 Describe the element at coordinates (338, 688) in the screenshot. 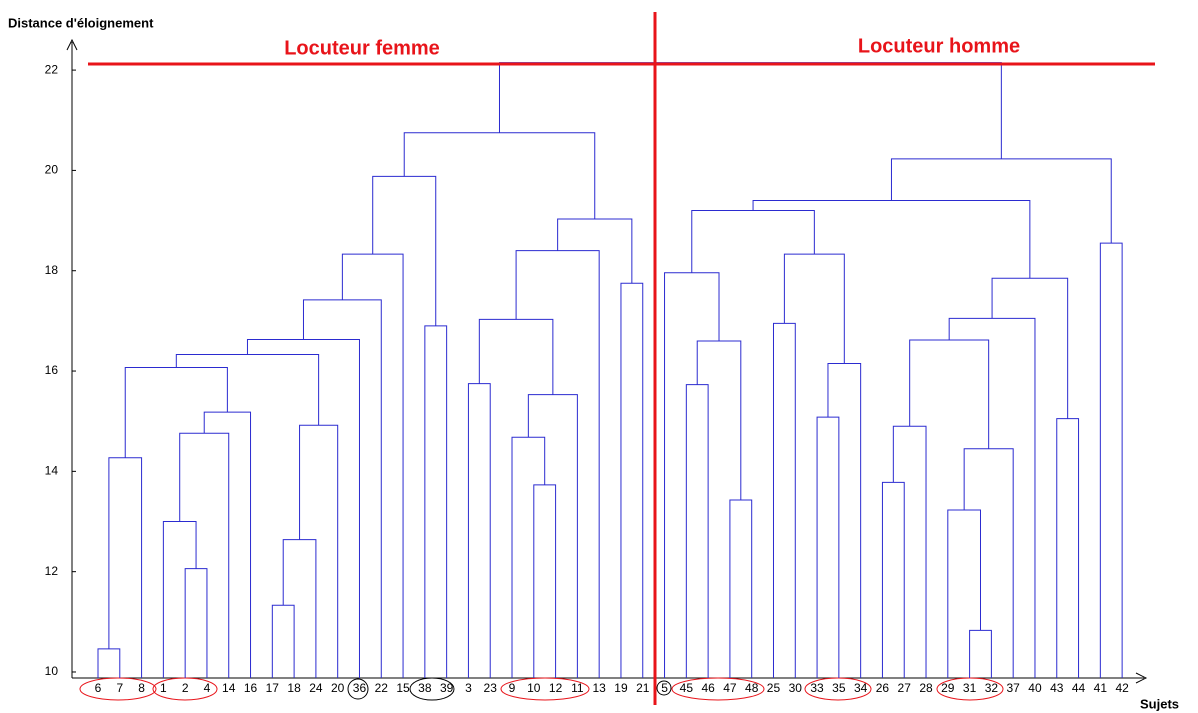

I see `leaf-label: 20` at that location.